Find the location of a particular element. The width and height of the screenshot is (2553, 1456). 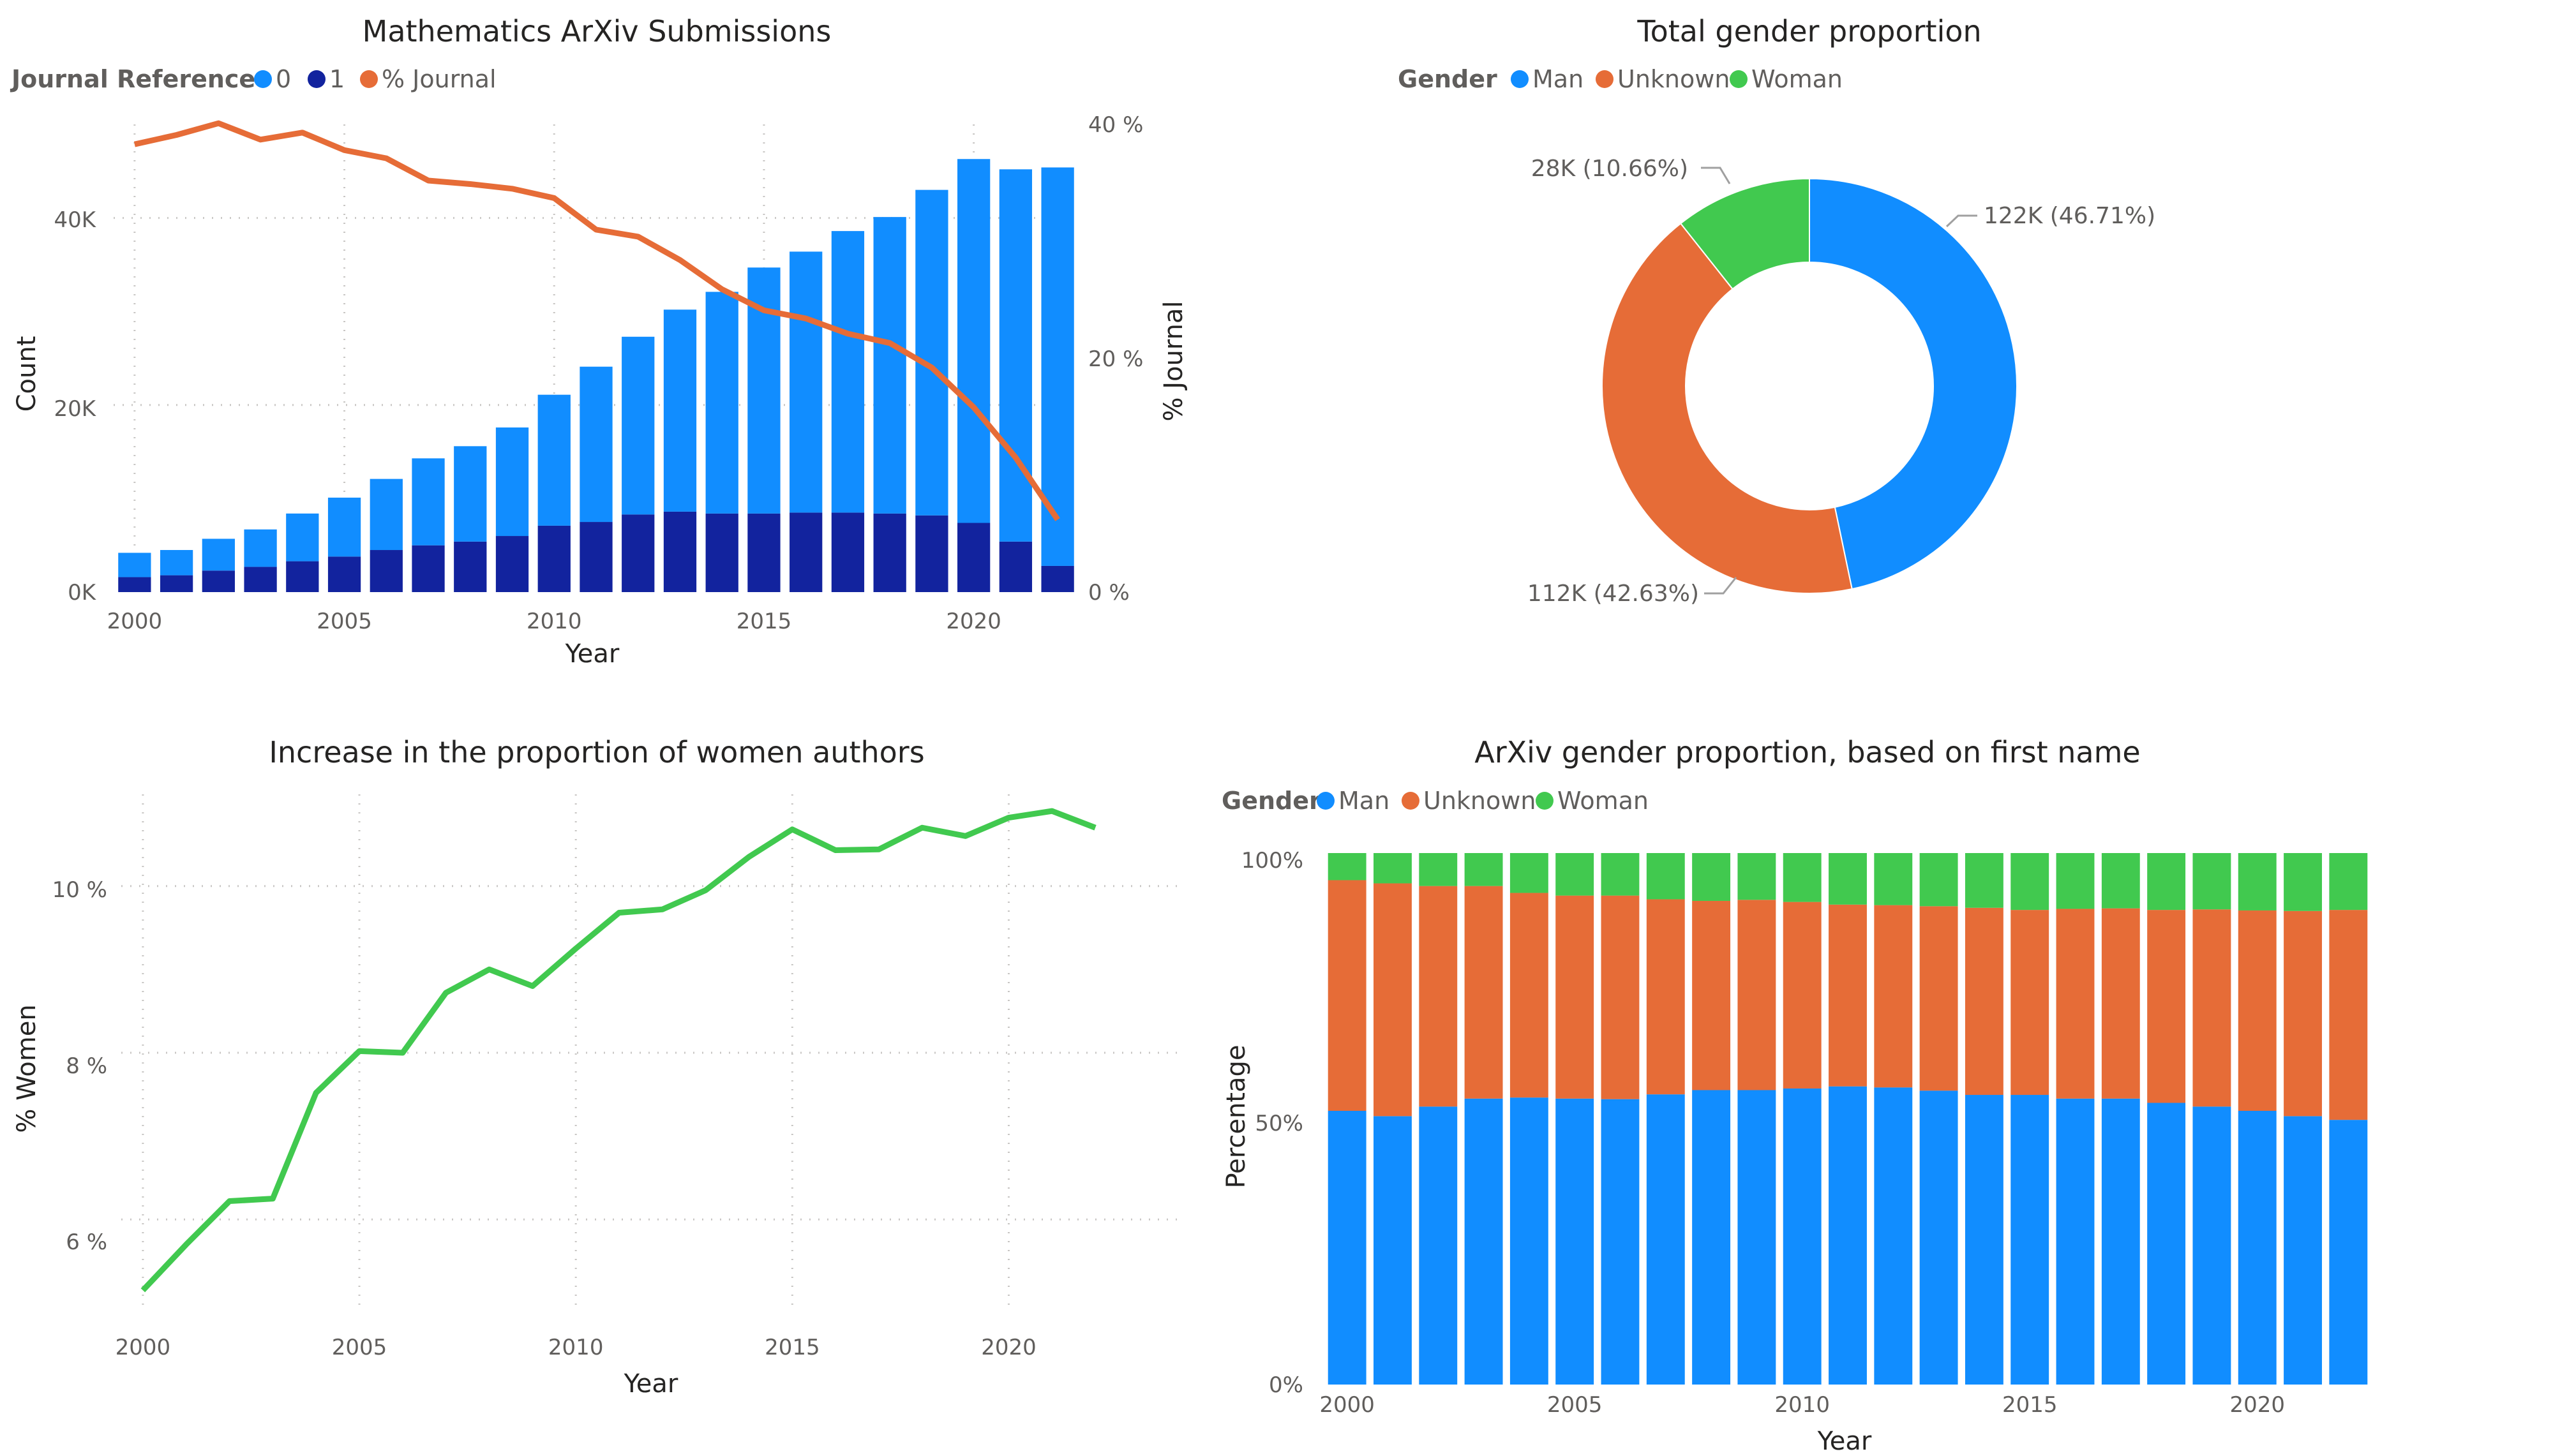

y-axis: 0K 20K 40K Count is located at coordinates (54, 406).